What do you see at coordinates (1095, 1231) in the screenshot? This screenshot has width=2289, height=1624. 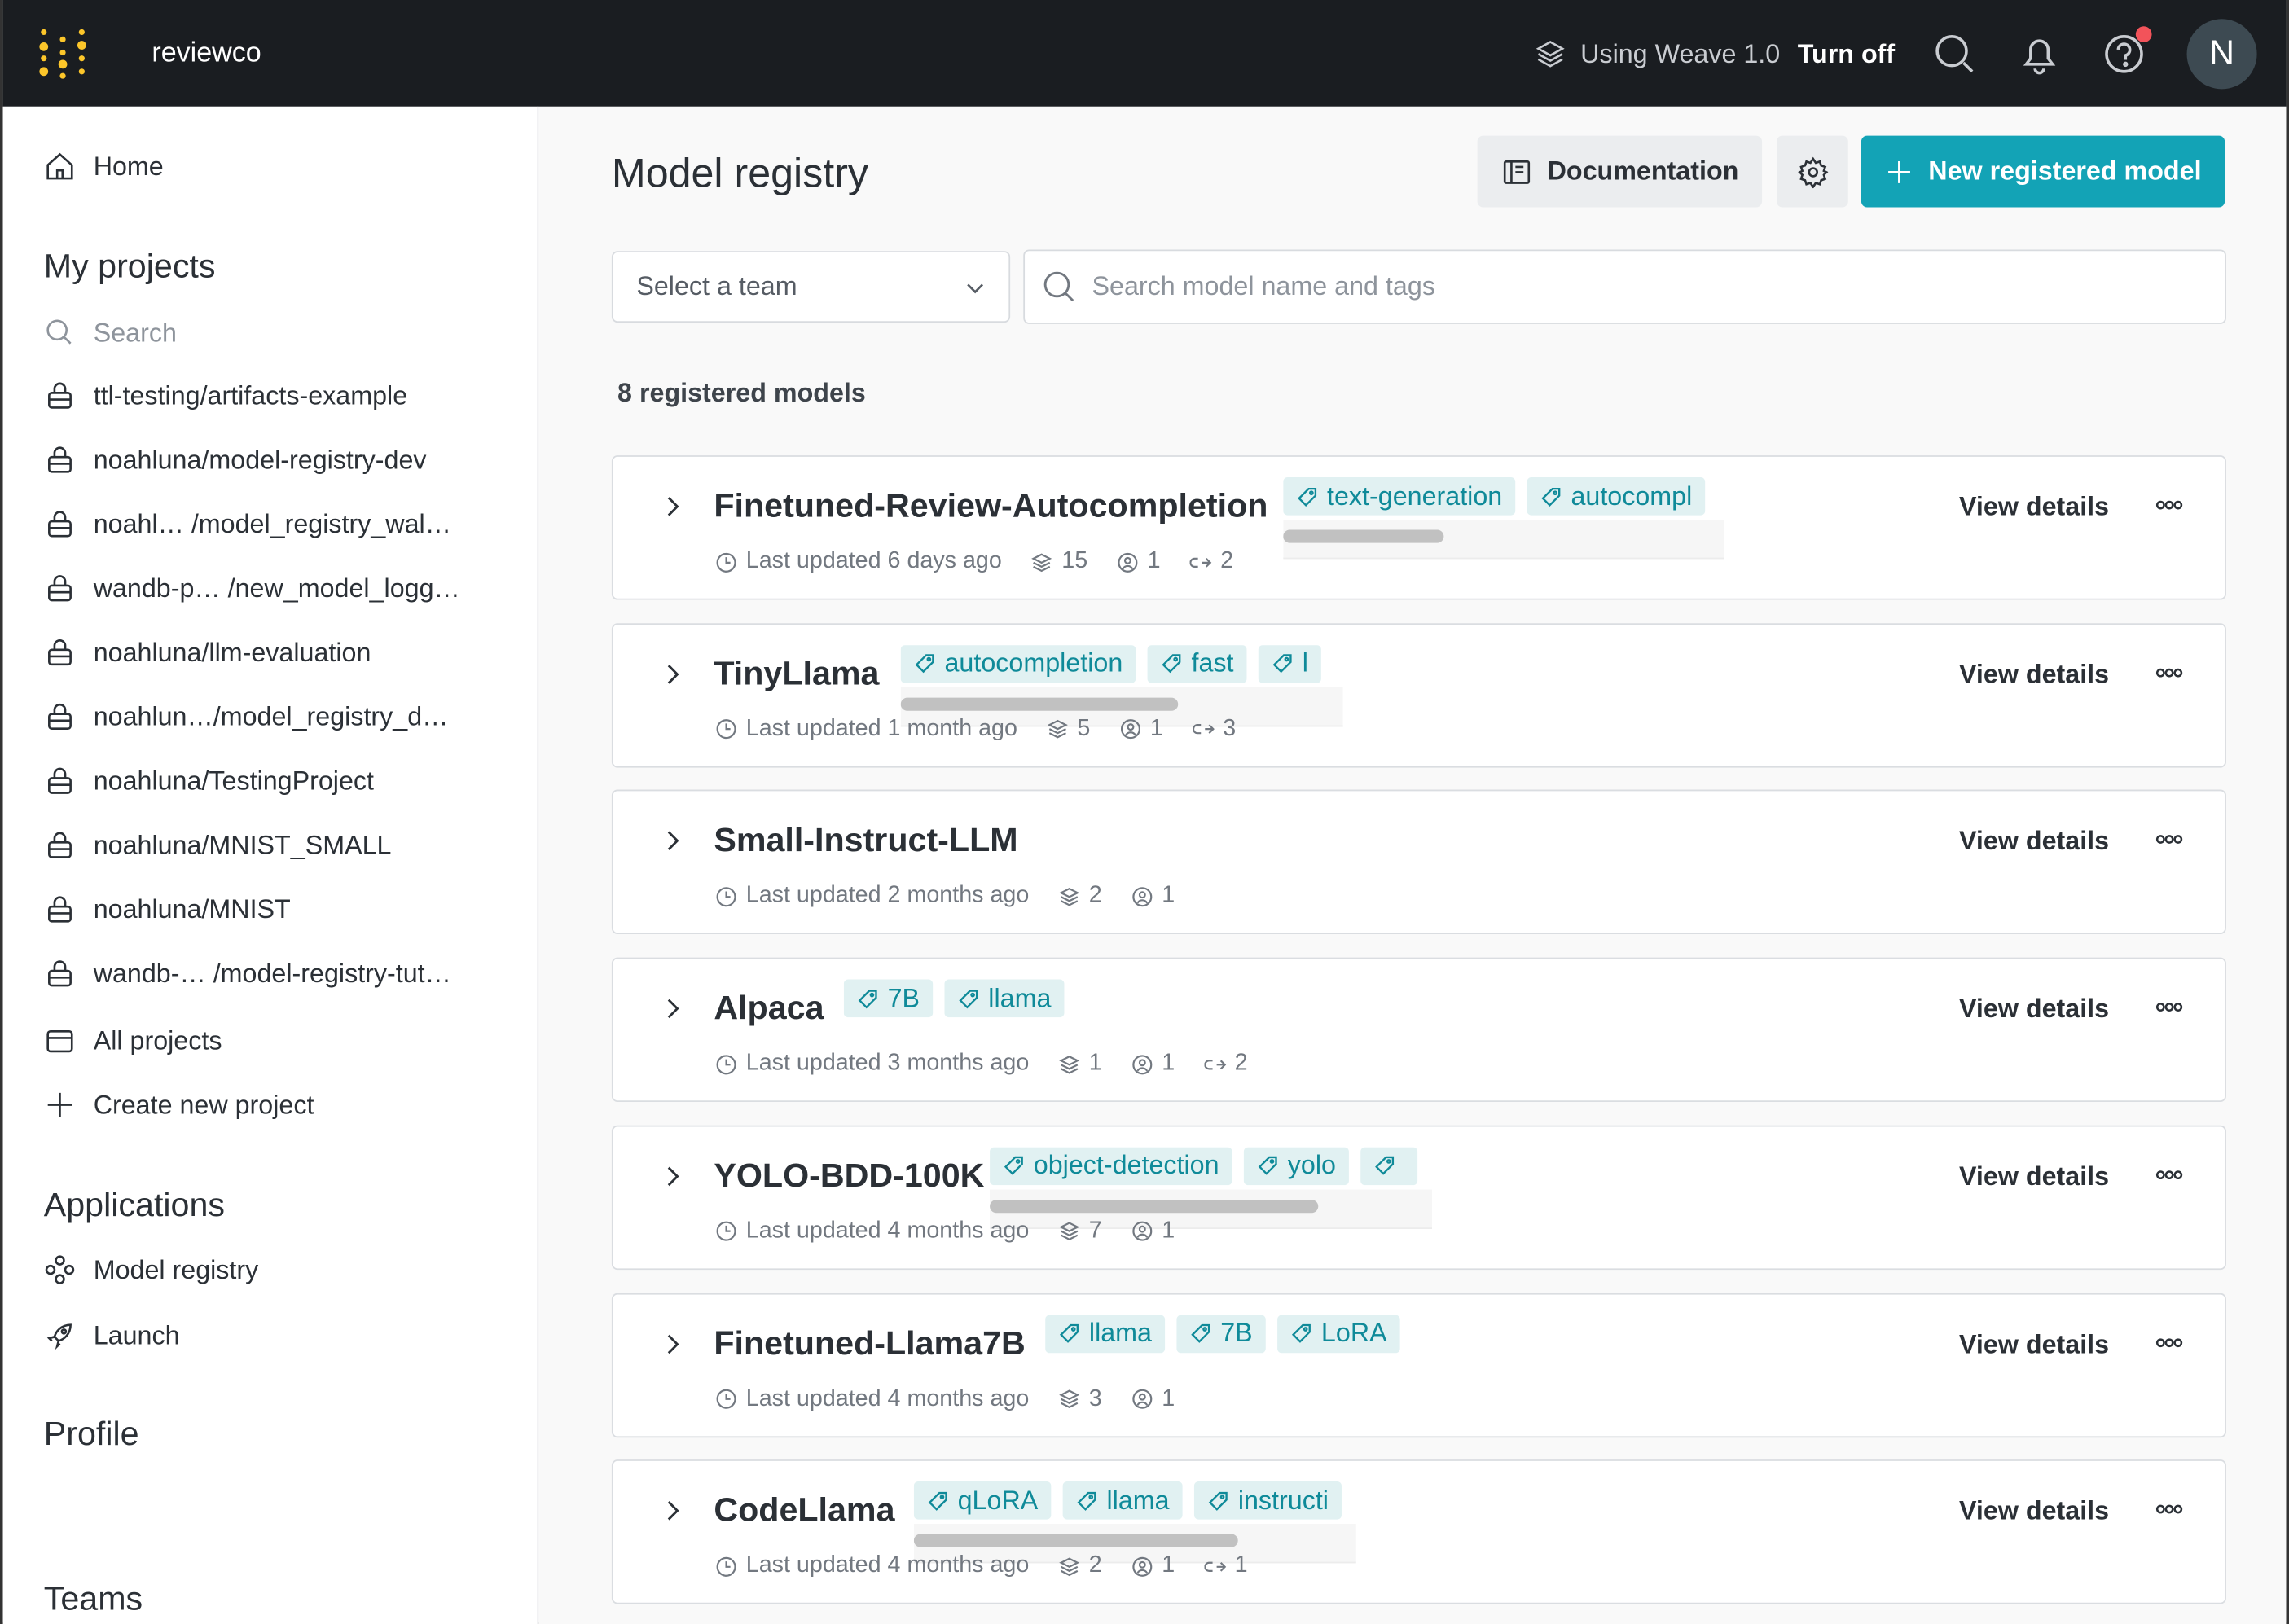 I see `version-count: 7` at bounding box center [1095, 1231].